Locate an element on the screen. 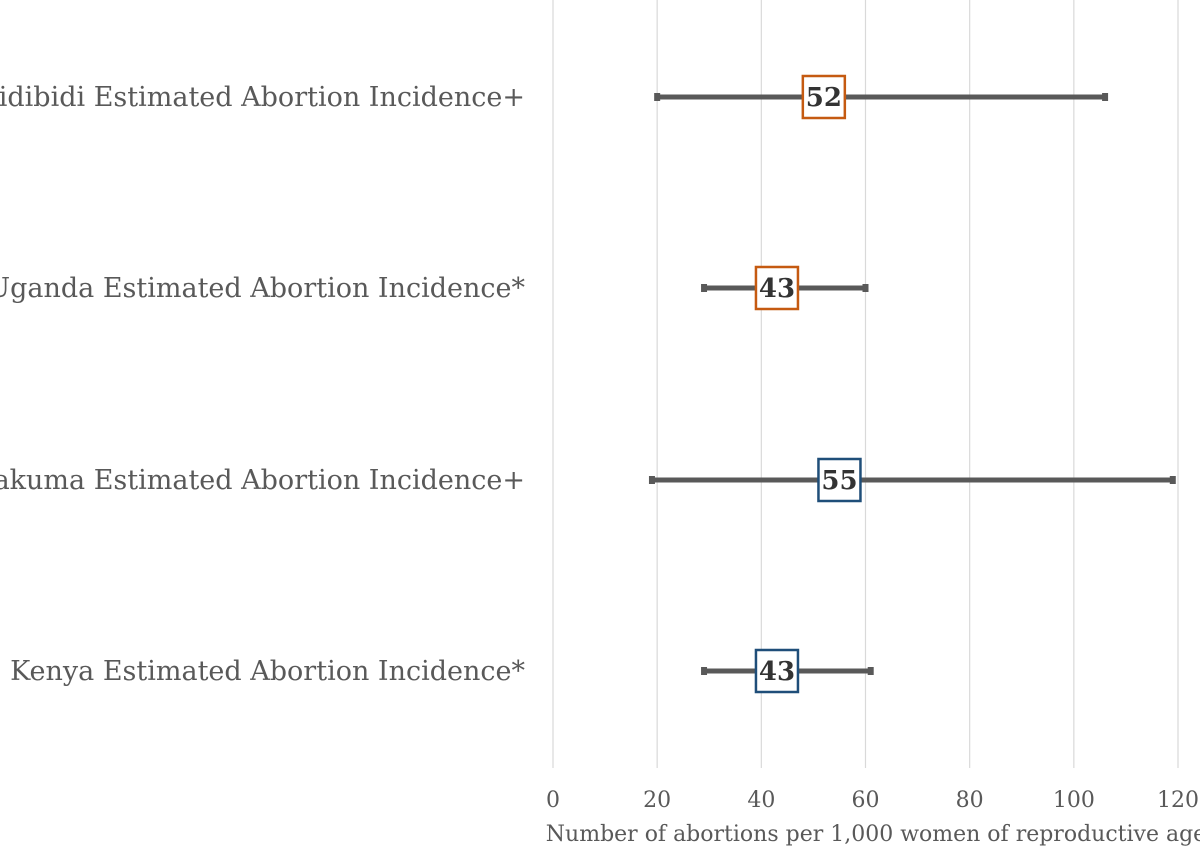  x-axis-ticks: 0 20 40 60 80 100 120 is located at coordinates (872, 800).